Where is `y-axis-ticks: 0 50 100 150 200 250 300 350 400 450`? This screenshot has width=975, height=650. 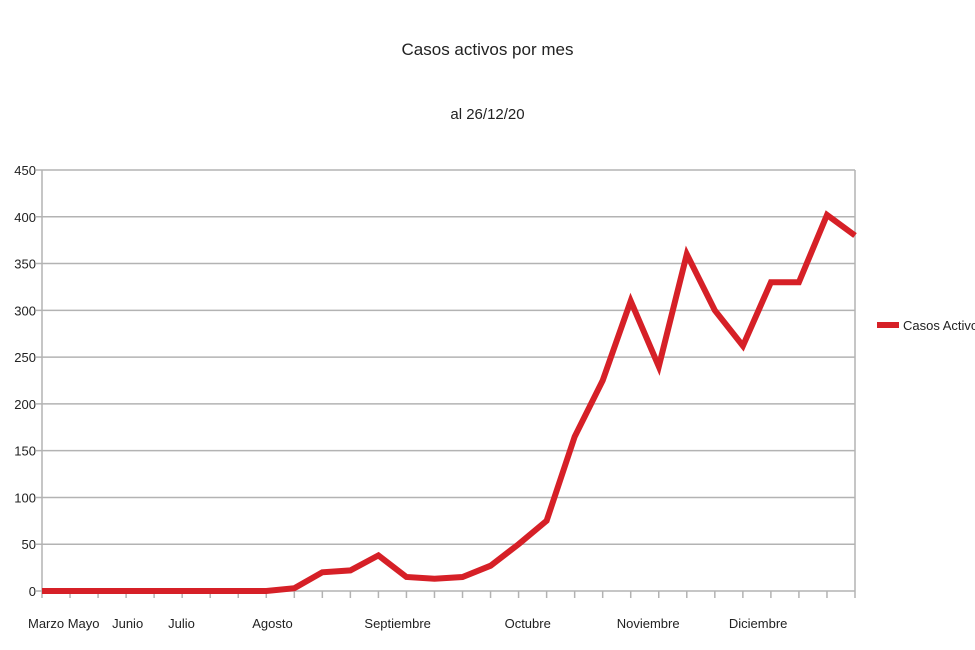 y-axis-ticks: 0 50 100 150 200 250 300 350 400 450 is located at coordinates (25, 381).